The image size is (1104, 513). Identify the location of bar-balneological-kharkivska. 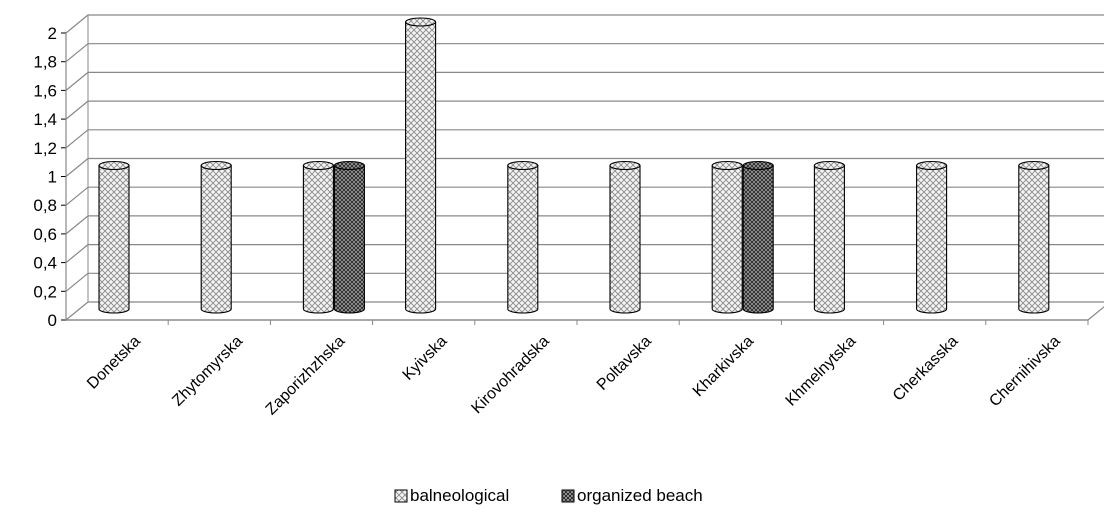
(727, 237).